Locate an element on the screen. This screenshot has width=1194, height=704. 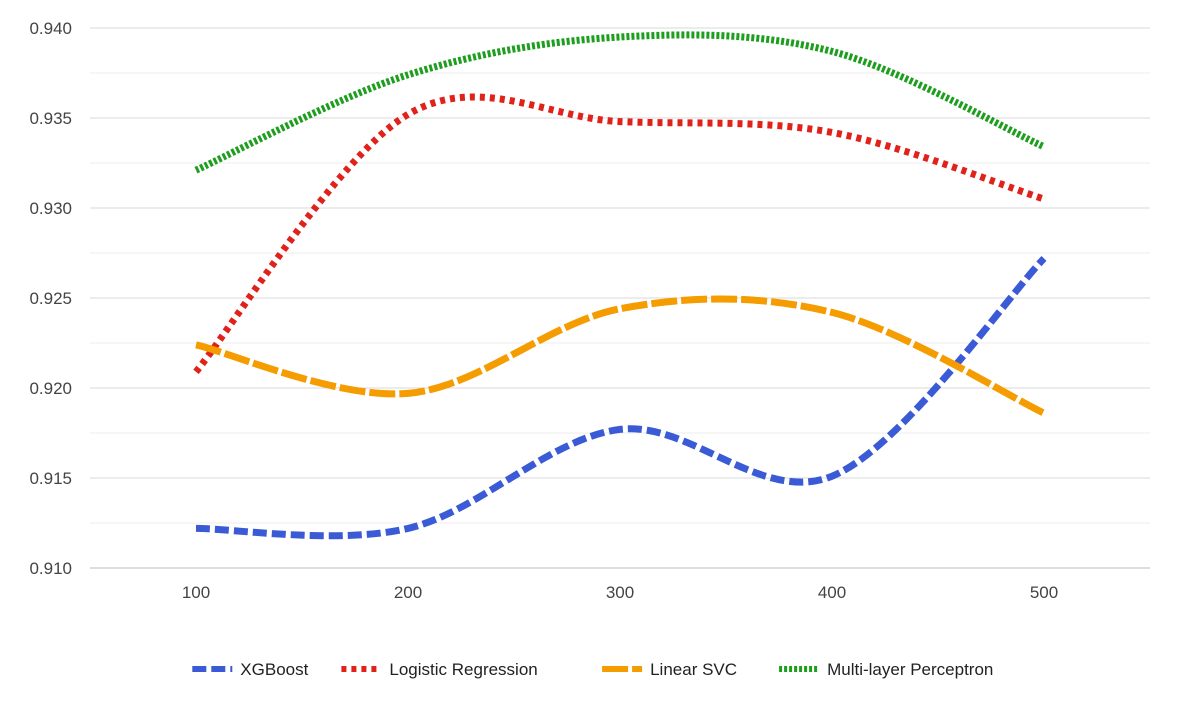
x-tick-label: 500 is located at coordinates (1044, 592).